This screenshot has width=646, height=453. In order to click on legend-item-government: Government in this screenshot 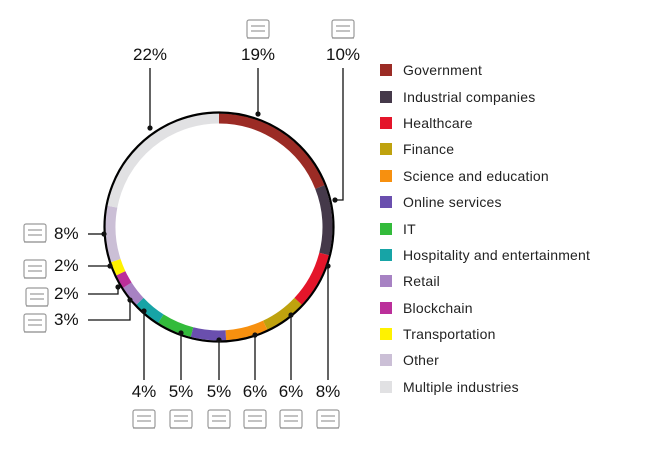, I will do `click(485, 70)`.